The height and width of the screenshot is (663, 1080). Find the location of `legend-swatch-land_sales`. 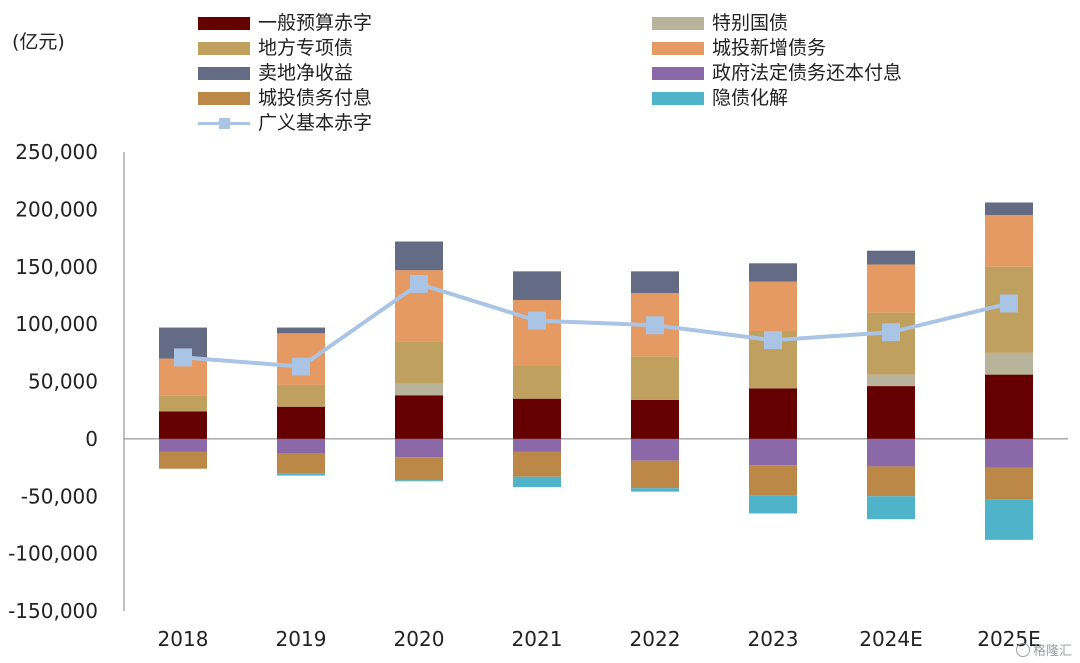

legend-swatch-land_sales is located at coordinates (224, 73).